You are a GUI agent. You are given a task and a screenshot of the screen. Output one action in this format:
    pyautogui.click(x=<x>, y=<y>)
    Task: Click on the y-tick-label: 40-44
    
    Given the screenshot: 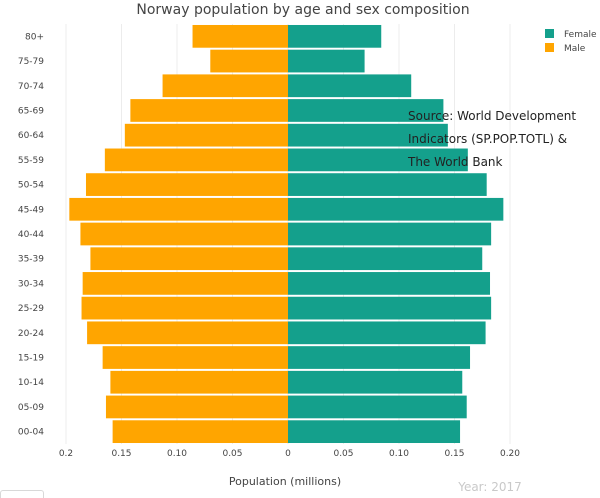 What is the action you would take?
    pyautogui.click(x=31, y=235)
    